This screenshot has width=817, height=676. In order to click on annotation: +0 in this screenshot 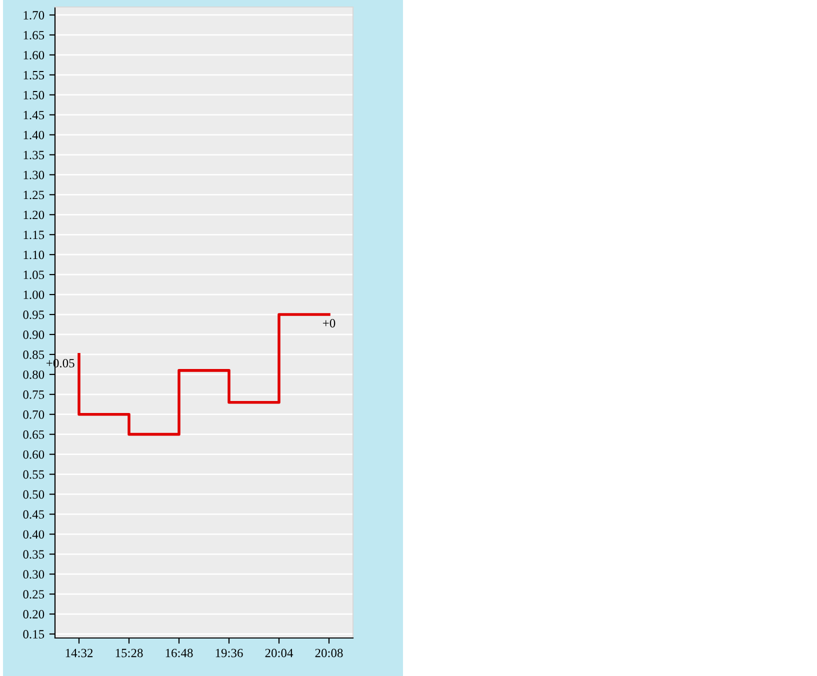, I will do `click(329, 323)`.